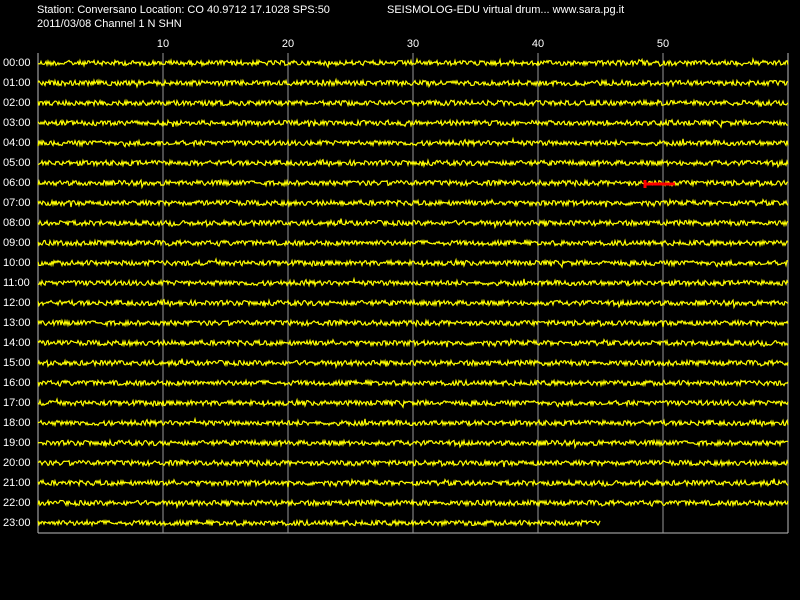 The height and width of the screenshot is (600, 800). I want to click on hour-label: 11:00, so click(16, 283).